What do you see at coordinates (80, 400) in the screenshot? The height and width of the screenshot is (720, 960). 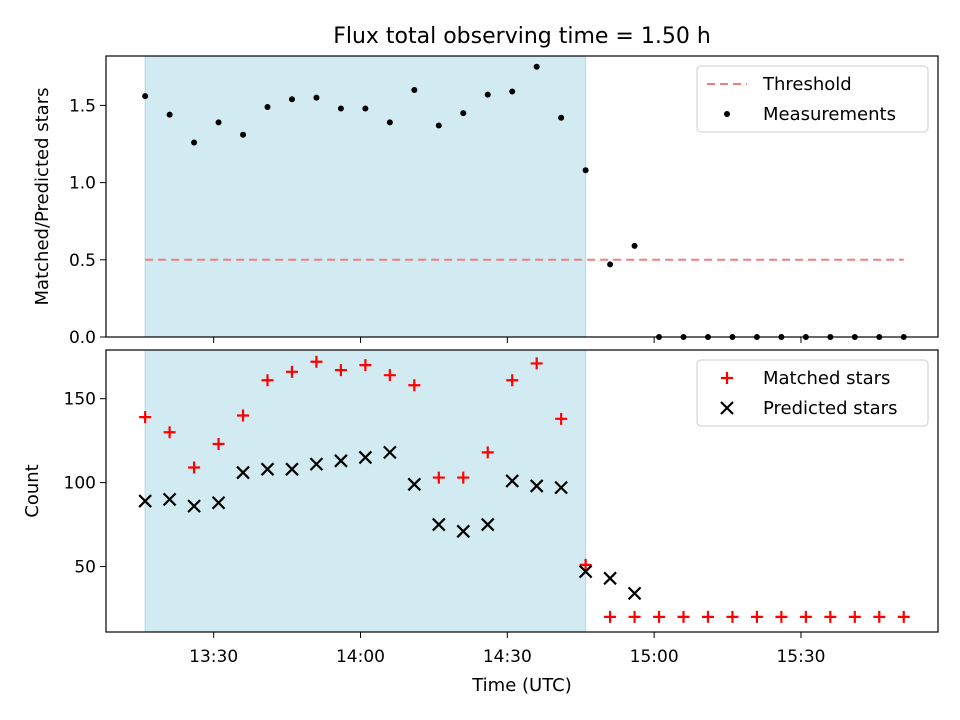 I see `y-tick-label: 150` at bounding box center [80, 400].